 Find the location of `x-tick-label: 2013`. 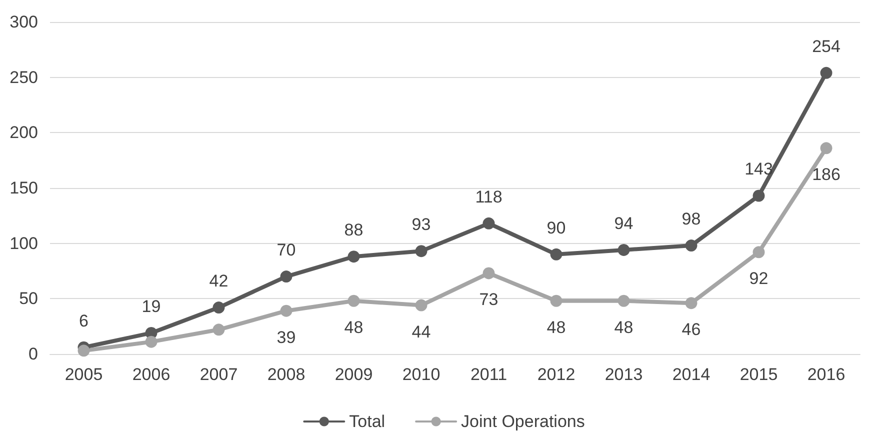

x-tick-label: 2013 is located at coordinates (623, 374).